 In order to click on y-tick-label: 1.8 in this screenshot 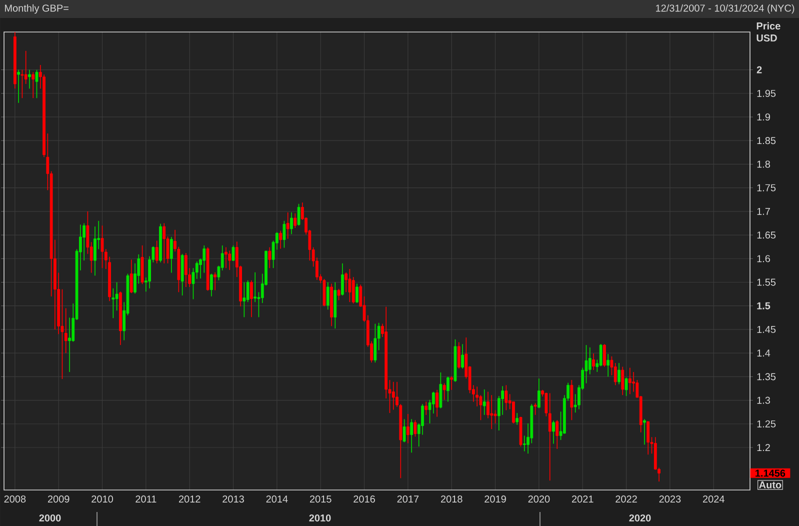, I will do `click(763, 164)`.